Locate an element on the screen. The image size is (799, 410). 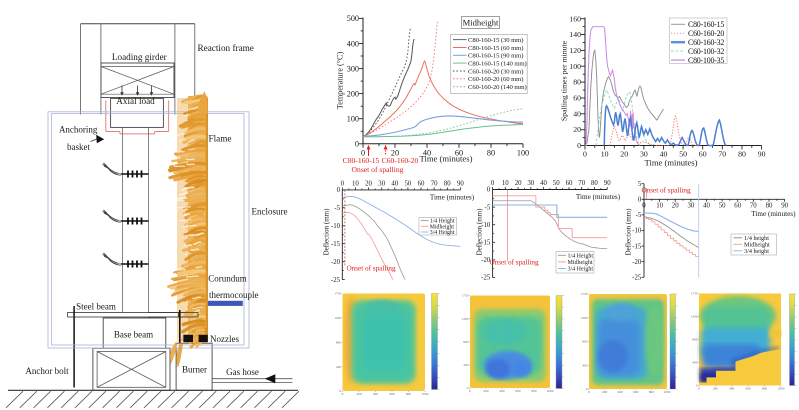
svg-text: C80-160-15 is located at coordinates (361, 160).